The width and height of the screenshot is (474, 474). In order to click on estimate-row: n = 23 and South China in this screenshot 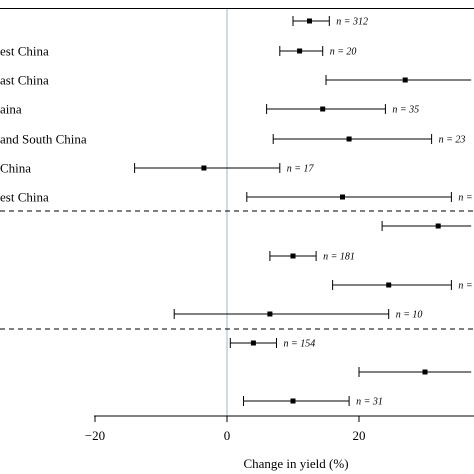, I will do `click(232, 139)`.